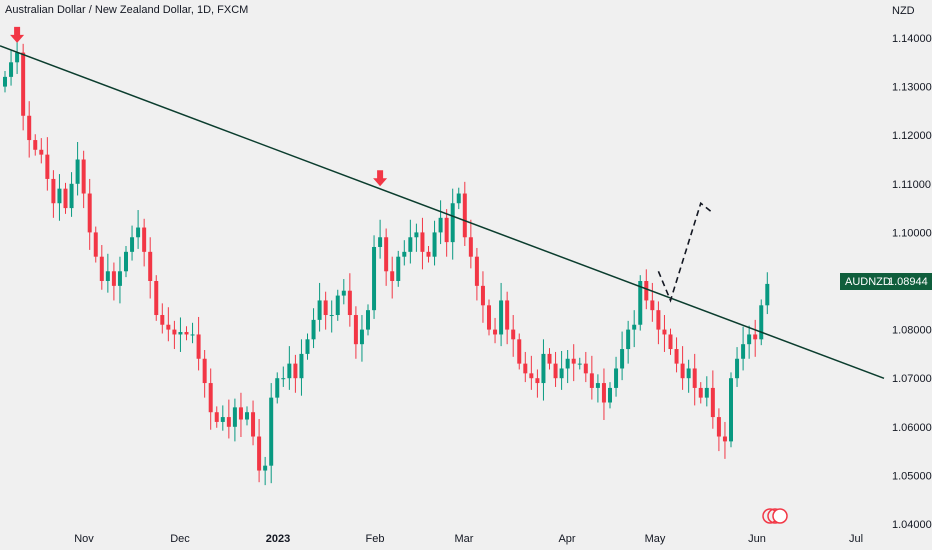 The image size is (932, 550). I want to click on symbol-tag: AUDNZD, so click(868, 282).